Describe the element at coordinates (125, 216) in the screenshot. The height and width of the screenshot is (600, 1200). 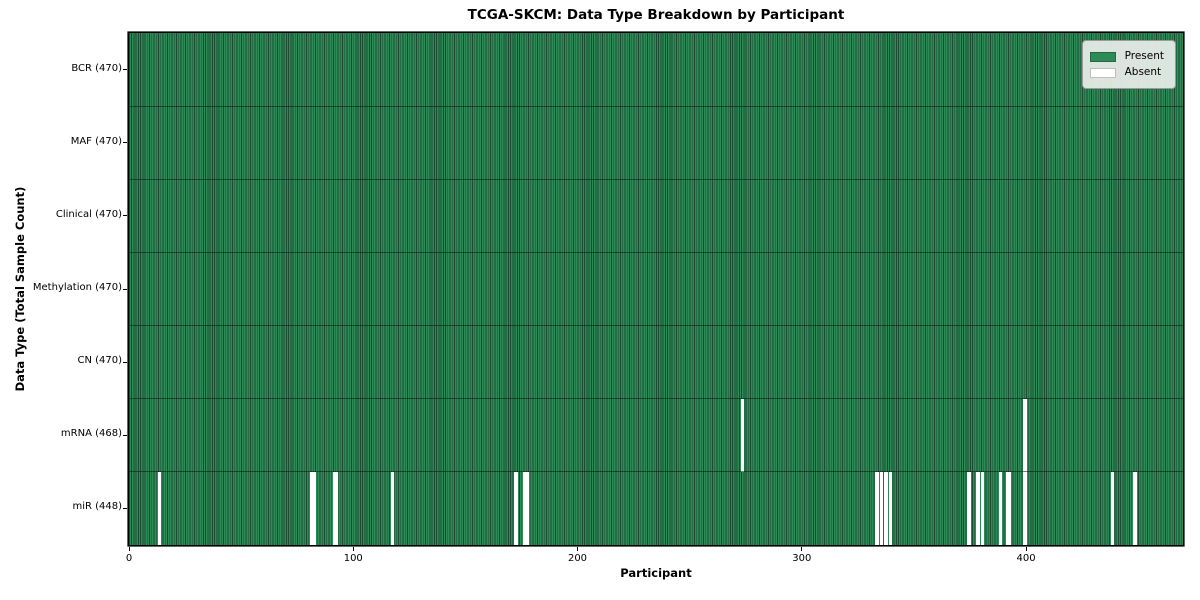
I see `y-tick-mark-Clinical` at that location.